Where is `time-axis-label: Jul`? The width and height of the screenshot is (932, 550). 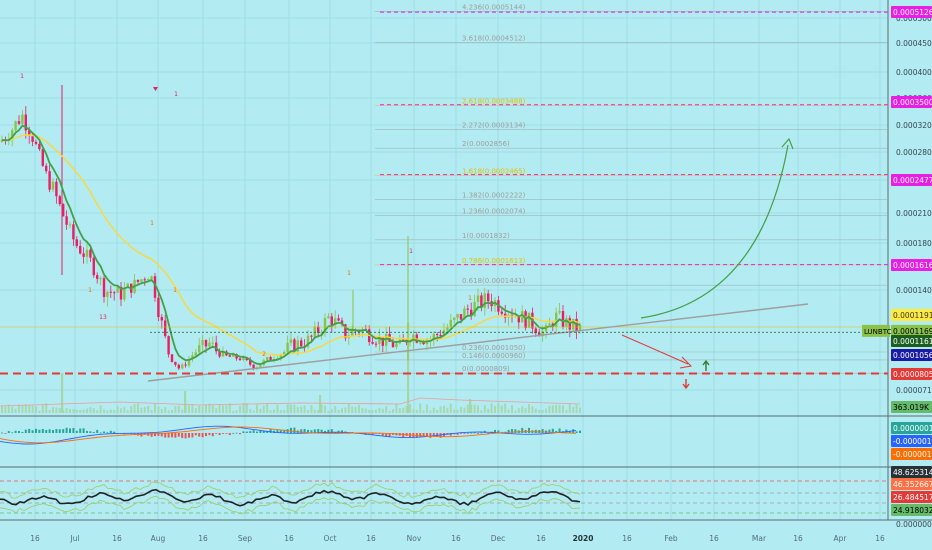 time-axis-label: Jul is located at coordinates (74, 538).